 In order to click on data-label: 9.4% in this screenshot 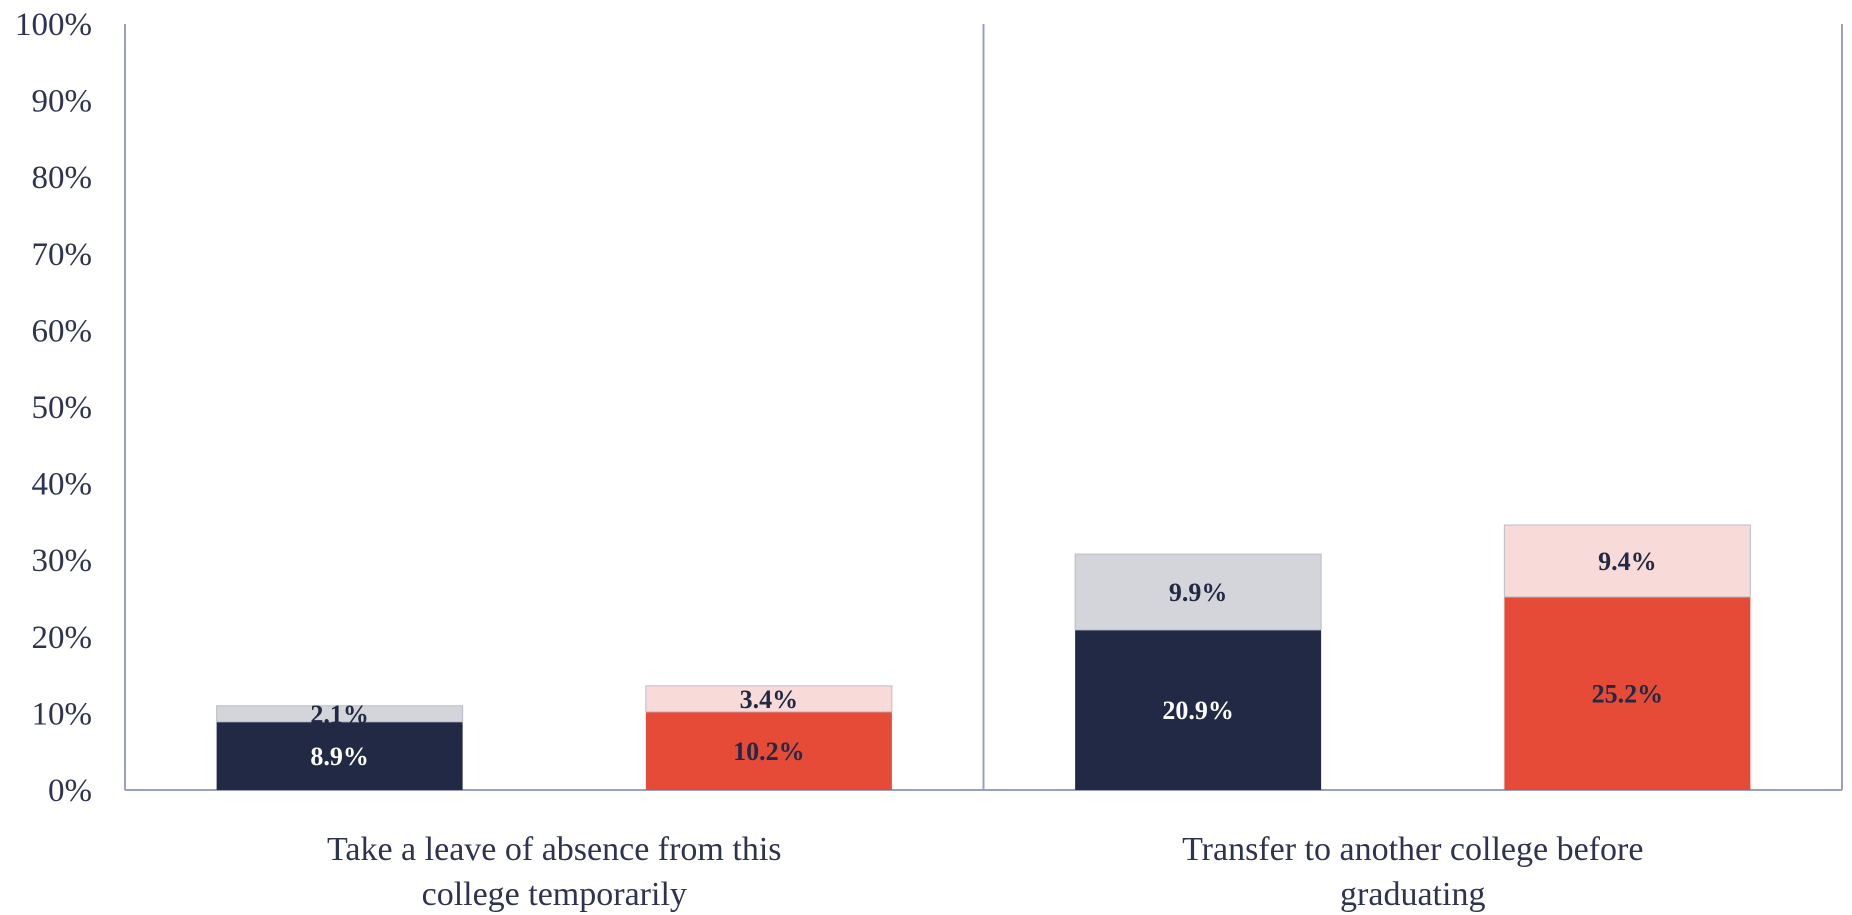, I will do `click(1627, 561)`.